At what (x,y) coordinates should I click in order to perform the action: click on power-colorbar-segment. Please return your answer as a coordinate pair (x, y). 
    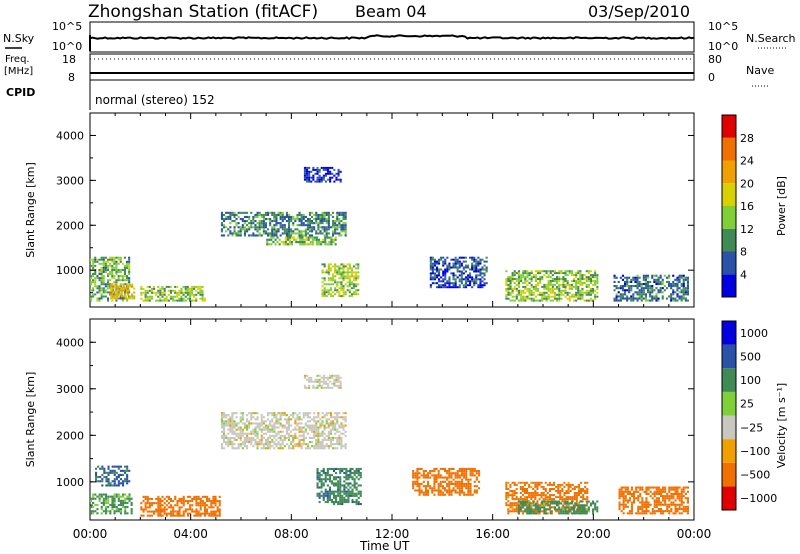
    Looking at the image, I should click on (729, 285).